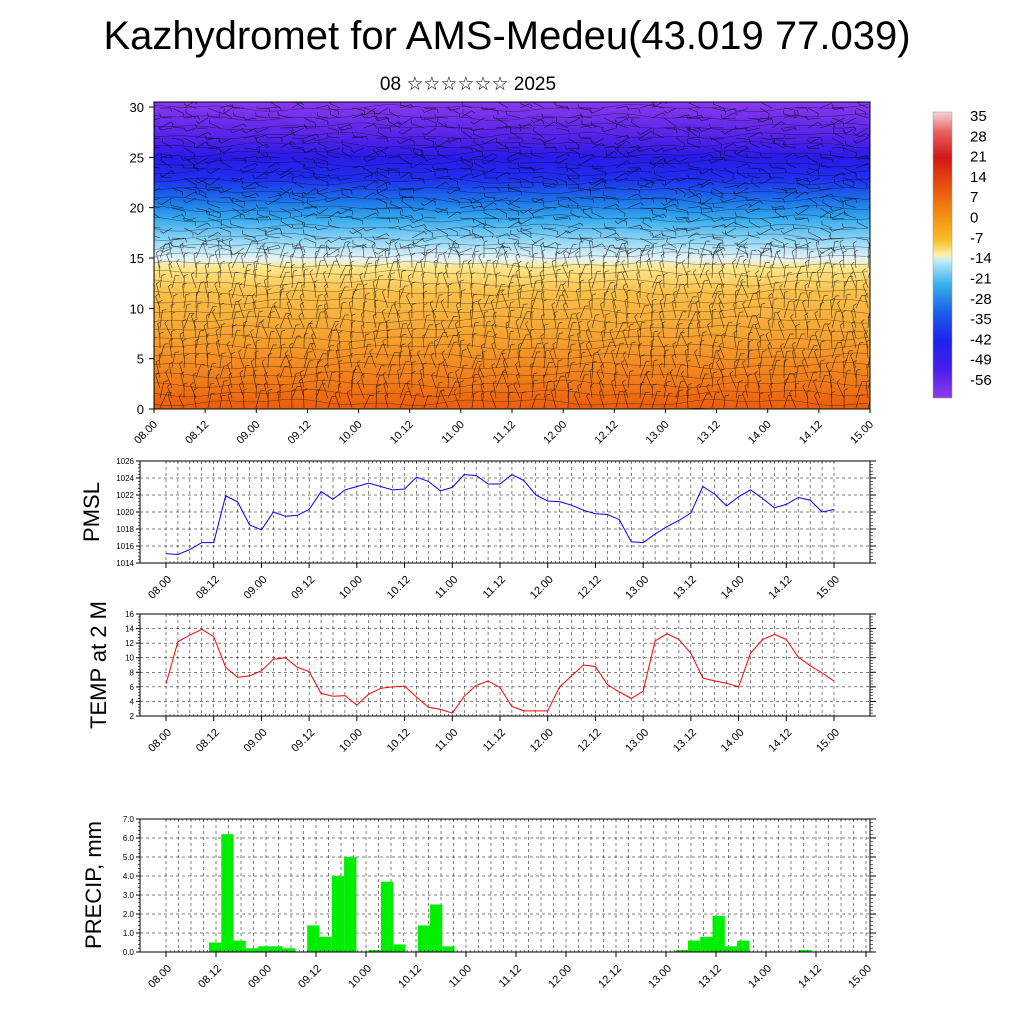  Describe the element at coordinates (129, 643) in the screenshot. I see `y-tick-label: 12` at that location.